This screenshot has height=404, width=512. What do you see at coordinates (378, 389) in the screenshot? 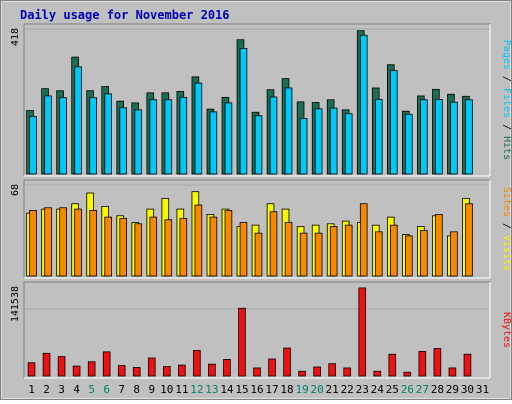
I see `day-label-24: 24` at bounding box center [378, 389].